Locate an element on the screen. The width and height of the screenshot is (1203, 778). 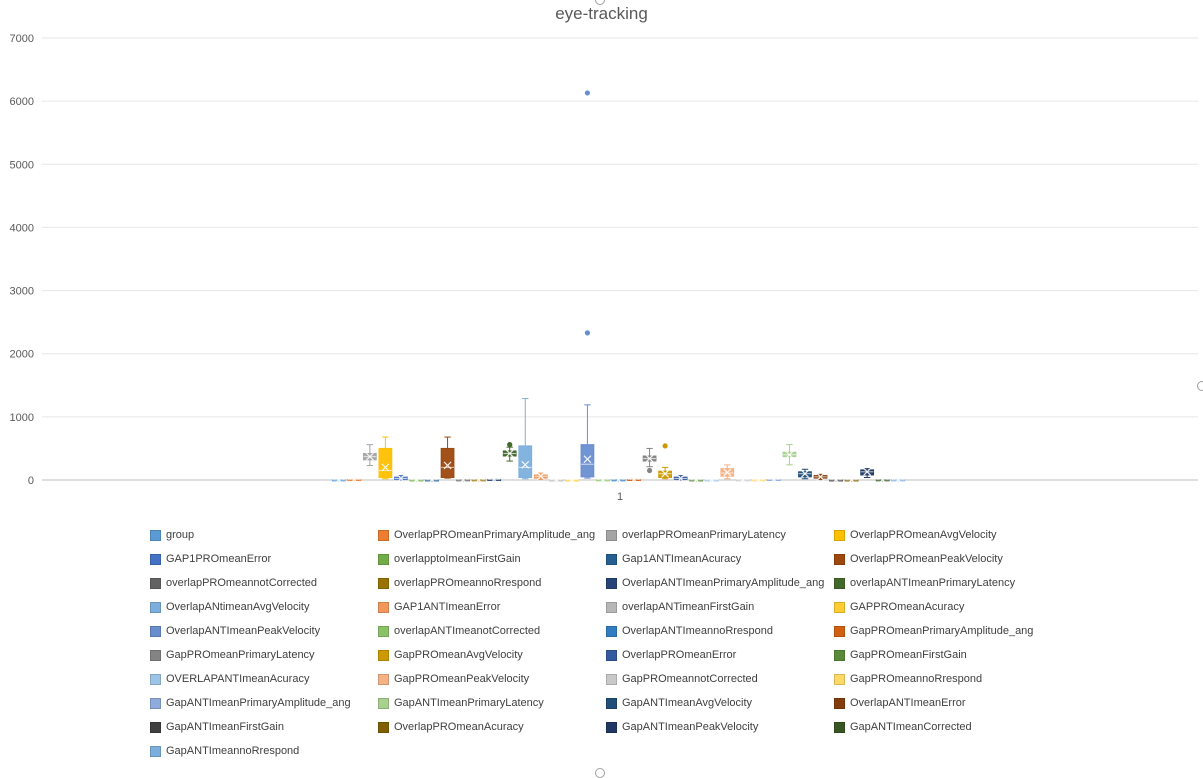
box-GapPROmeanPrimaryAmplitude_ang is located at coordinates (634, 479).